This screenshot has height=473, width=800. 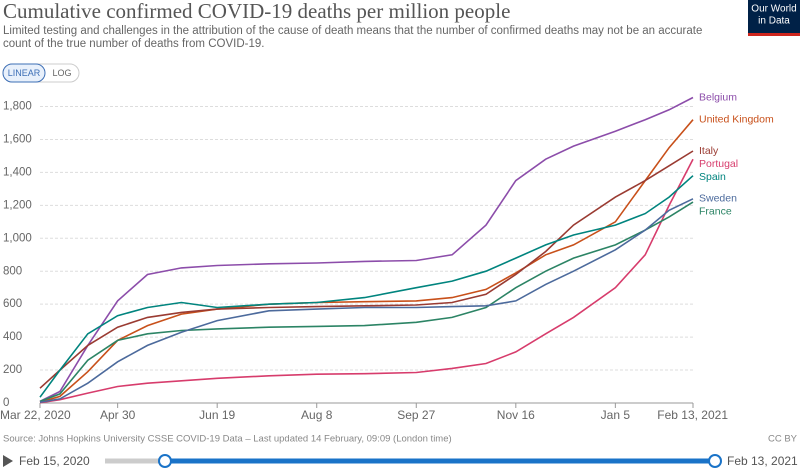 What do you see at coordinates (317, 415) in the screenshot?
I see `x-tick-label: Aug 8` at bounding box center [317, 415].